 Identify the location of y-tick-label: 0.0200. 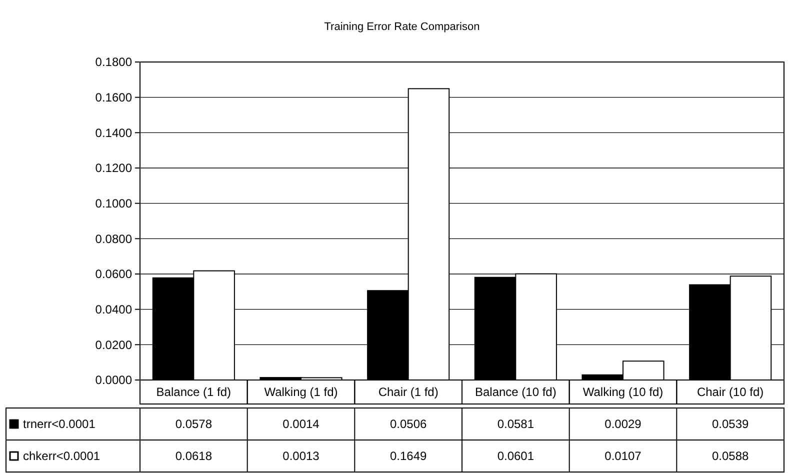
(113, 345).